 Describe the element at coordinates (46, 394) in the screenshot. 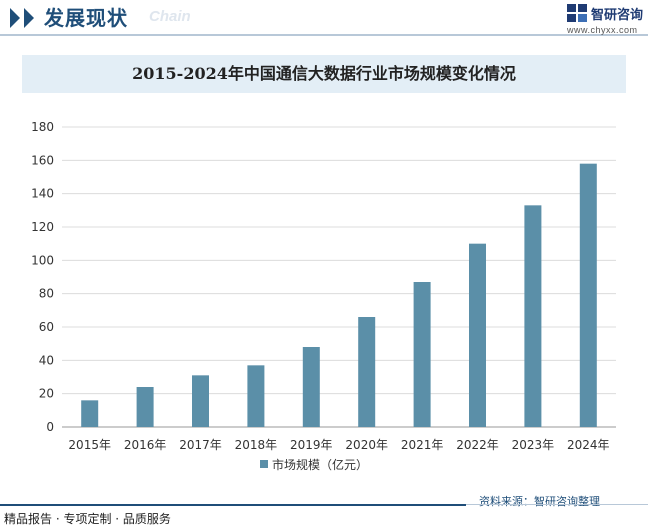

I see `y-tick-label: 20` at that location.